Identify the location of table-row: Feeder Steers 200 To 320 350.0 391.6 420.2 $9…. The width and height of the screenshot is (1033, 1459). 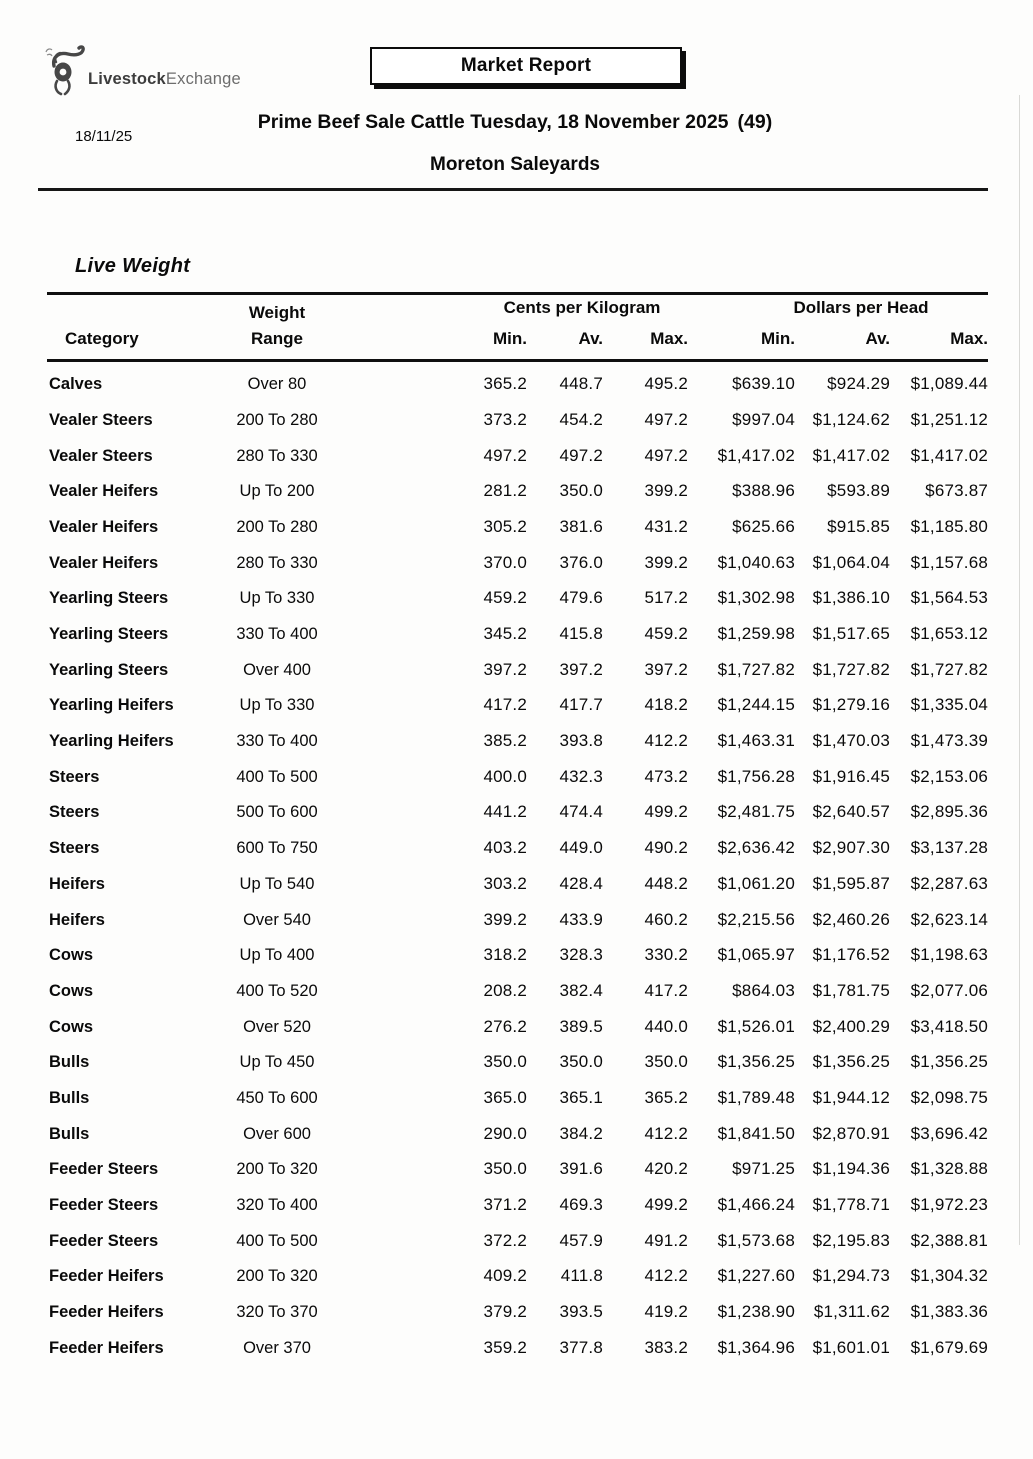
(517, 1164).